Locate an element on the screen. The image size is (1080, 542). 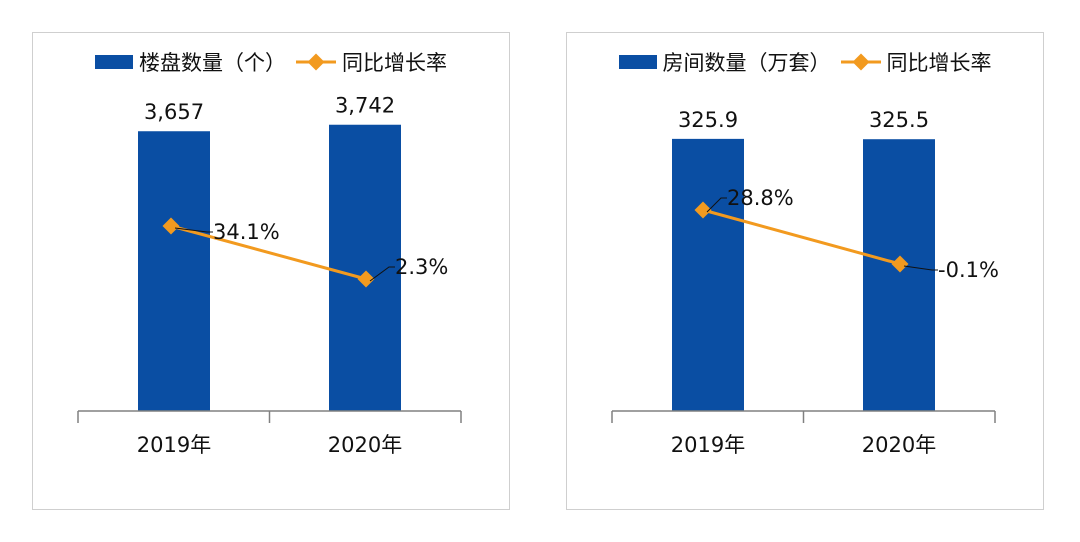
line-value-label: -0.1% is located at coordinates (968, 270).